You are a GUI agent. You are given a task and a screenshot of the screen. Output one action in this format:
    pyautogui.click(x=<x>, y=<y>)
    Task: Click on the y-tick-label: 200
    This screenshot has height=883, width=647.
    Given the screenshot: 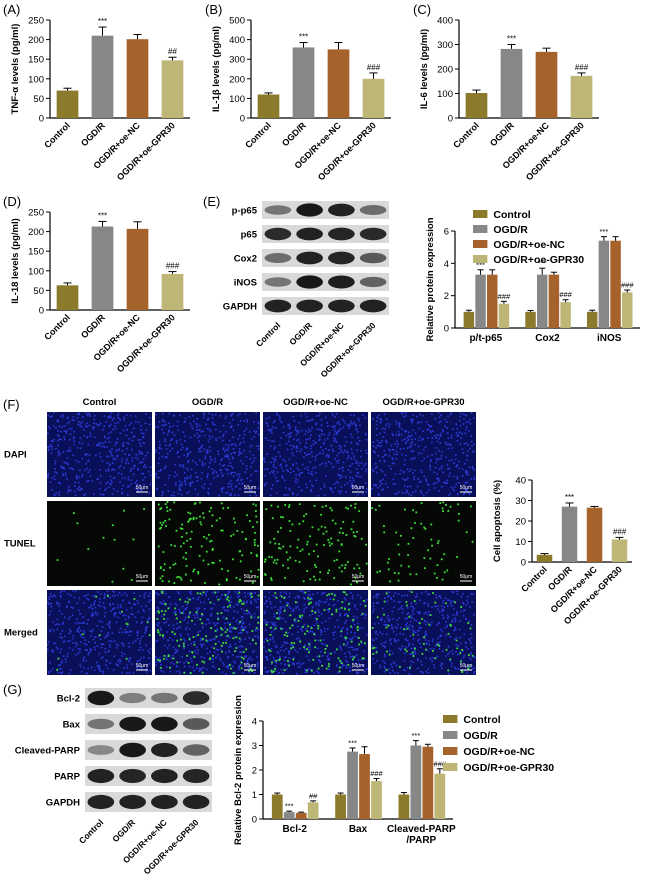 What is the action you would take?
    pyautogui.click(x=36, y=40)
    